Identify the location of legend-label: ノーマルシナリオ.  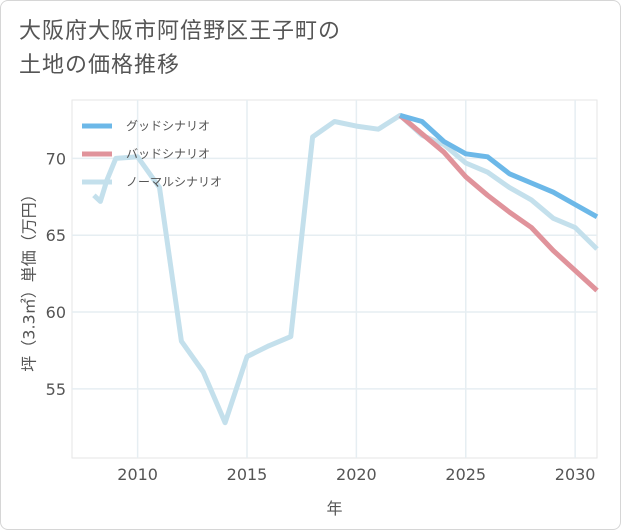
(174, 182).